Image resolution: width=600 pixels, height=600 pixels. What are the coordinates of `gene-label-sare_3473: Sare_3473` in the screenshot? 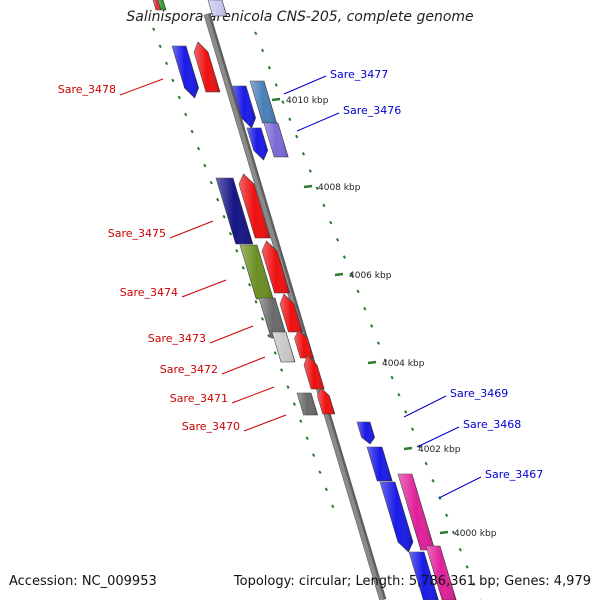 It's located at (177, 338).